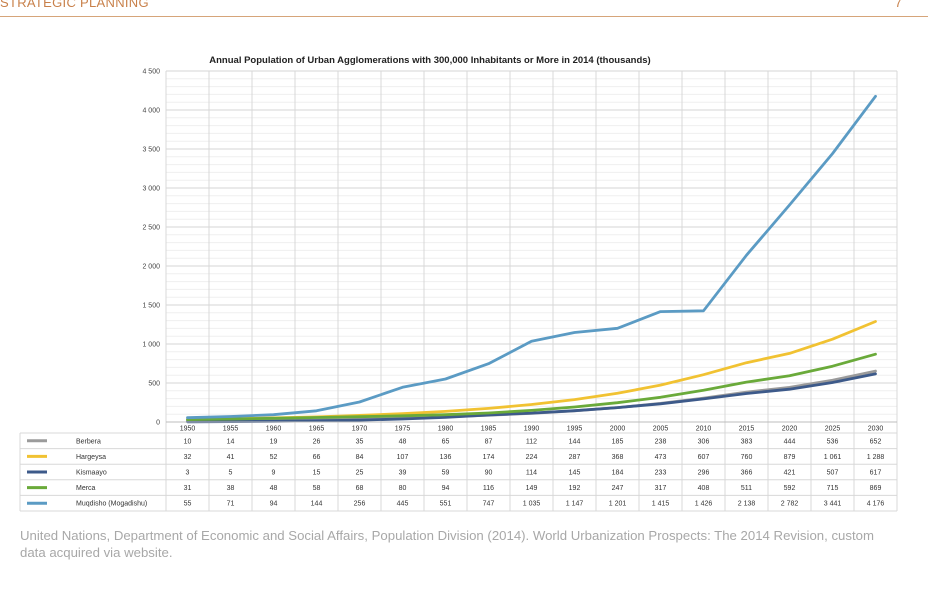 The width and height of the screenshot is (928, 595). I want to click on table-cell: 87, so click(489, 441).